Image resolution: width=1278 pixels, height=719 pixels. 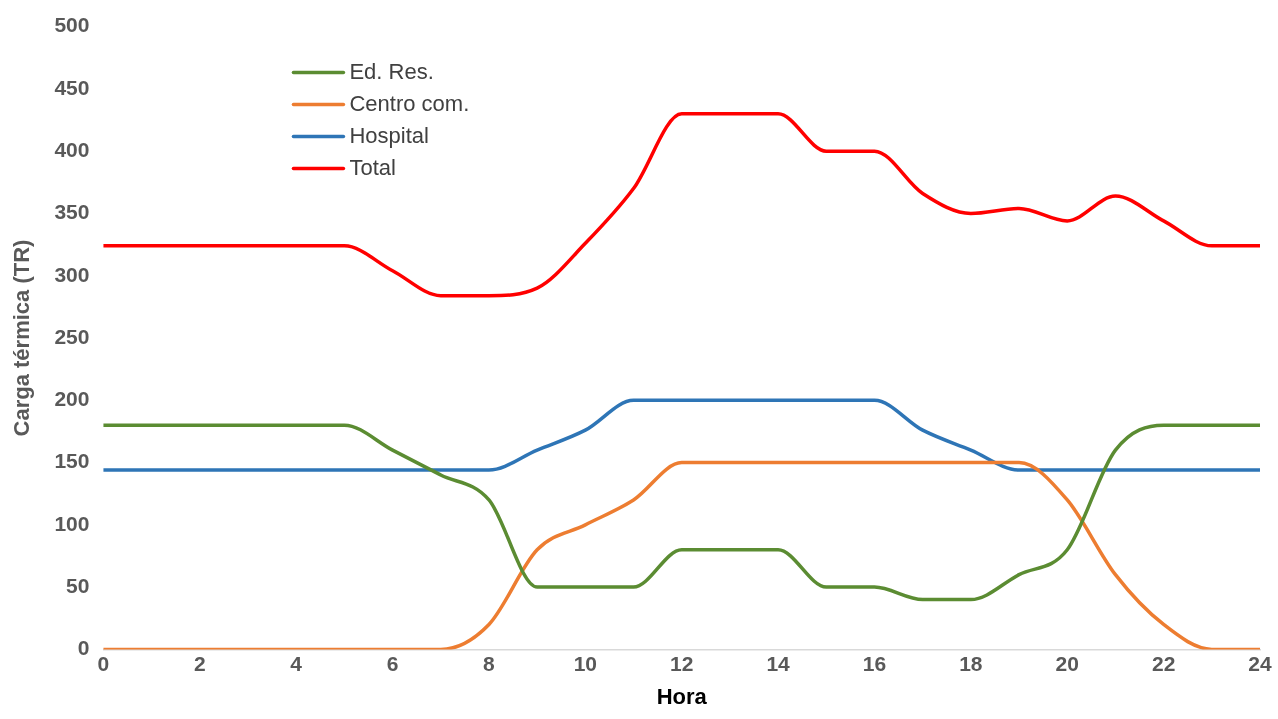 What do you see at coordinates (22, 338) in the screenshot?
I see `y-axis-title: Carga térmica (TR)` at bounding box center [22, 338].